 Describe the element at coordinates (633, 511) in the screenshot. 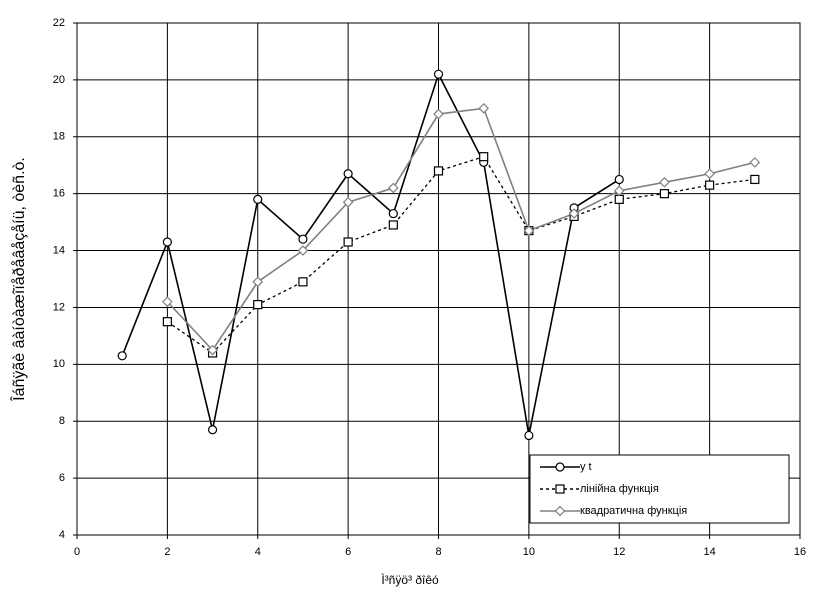

I see `legend-label: квадратична функція` at that location.